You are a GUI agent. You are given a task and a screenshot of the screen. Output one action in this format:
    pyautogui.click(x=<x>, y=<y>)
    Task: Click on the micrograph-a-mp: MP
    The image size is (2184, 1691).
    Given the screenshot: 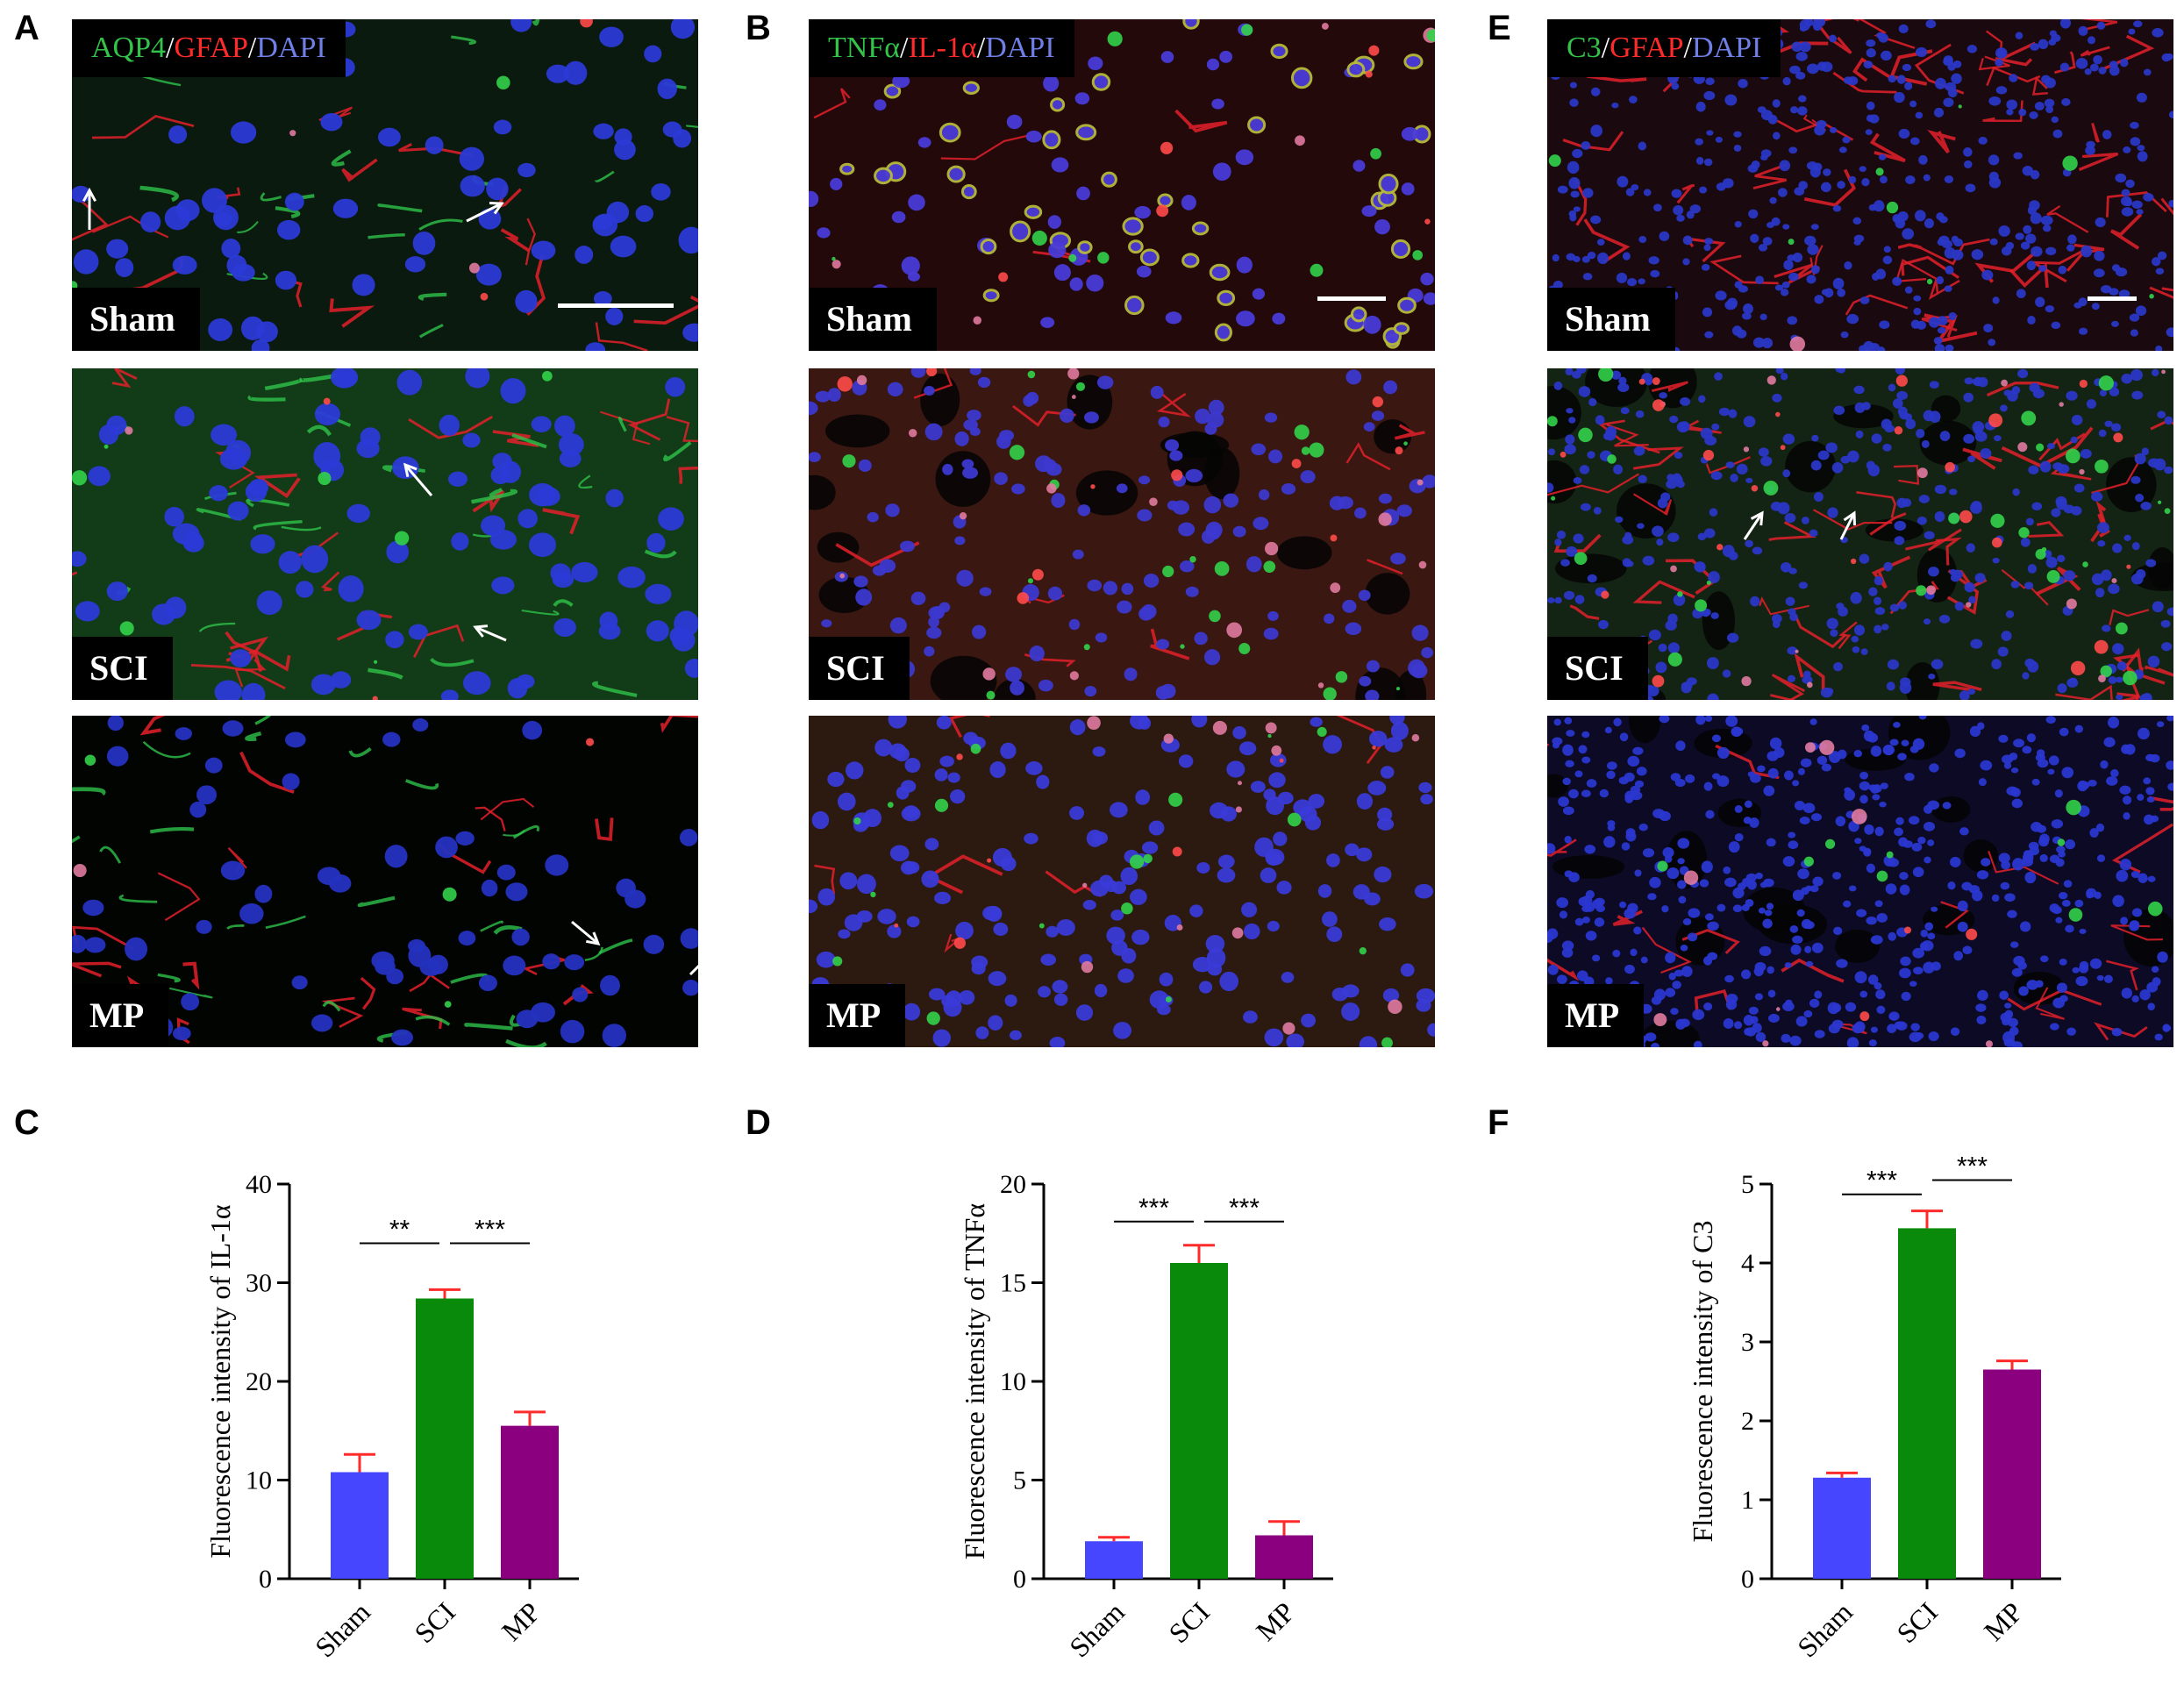 What is the action you would take?
    pyautogui.click(x=385, y=881)
    